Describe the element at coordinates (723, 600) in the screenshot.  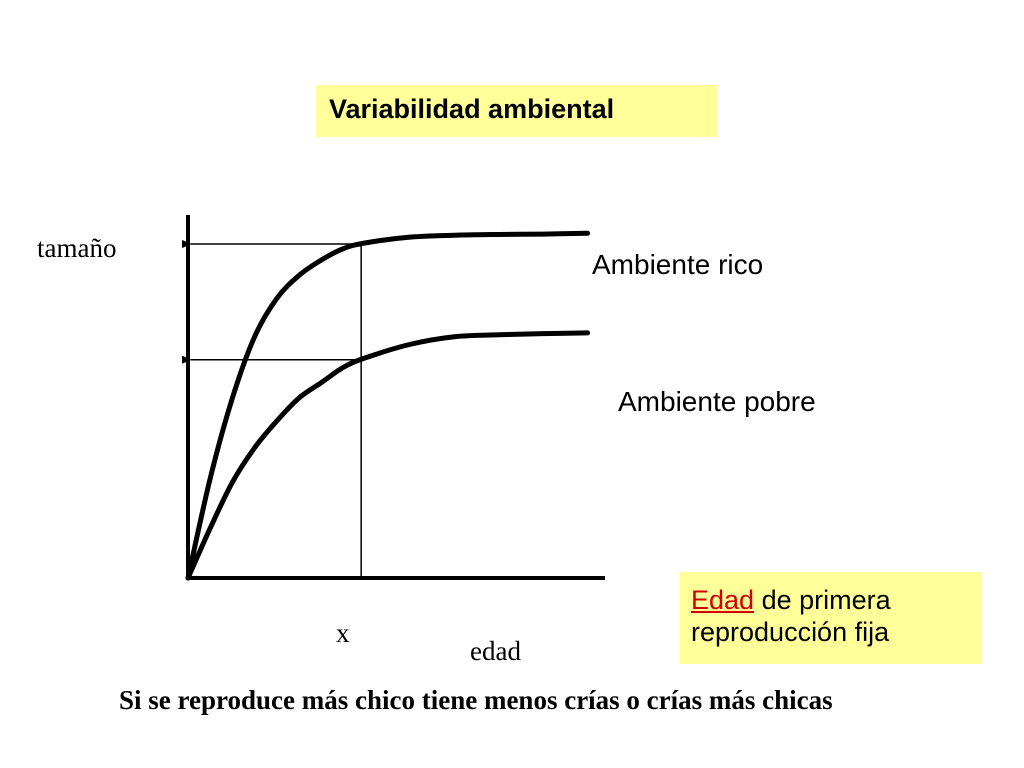
I see `note-highlight: Edad` at that location.